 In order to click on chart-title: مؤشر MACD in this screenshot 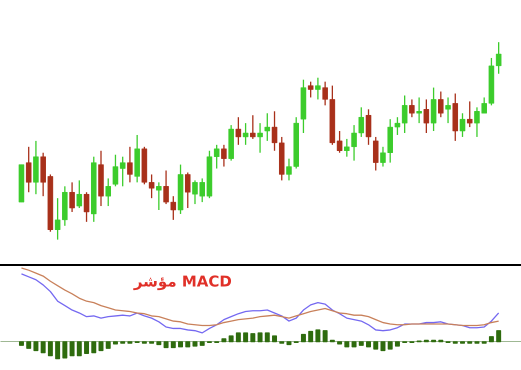, I will do `click(182, 281)`.